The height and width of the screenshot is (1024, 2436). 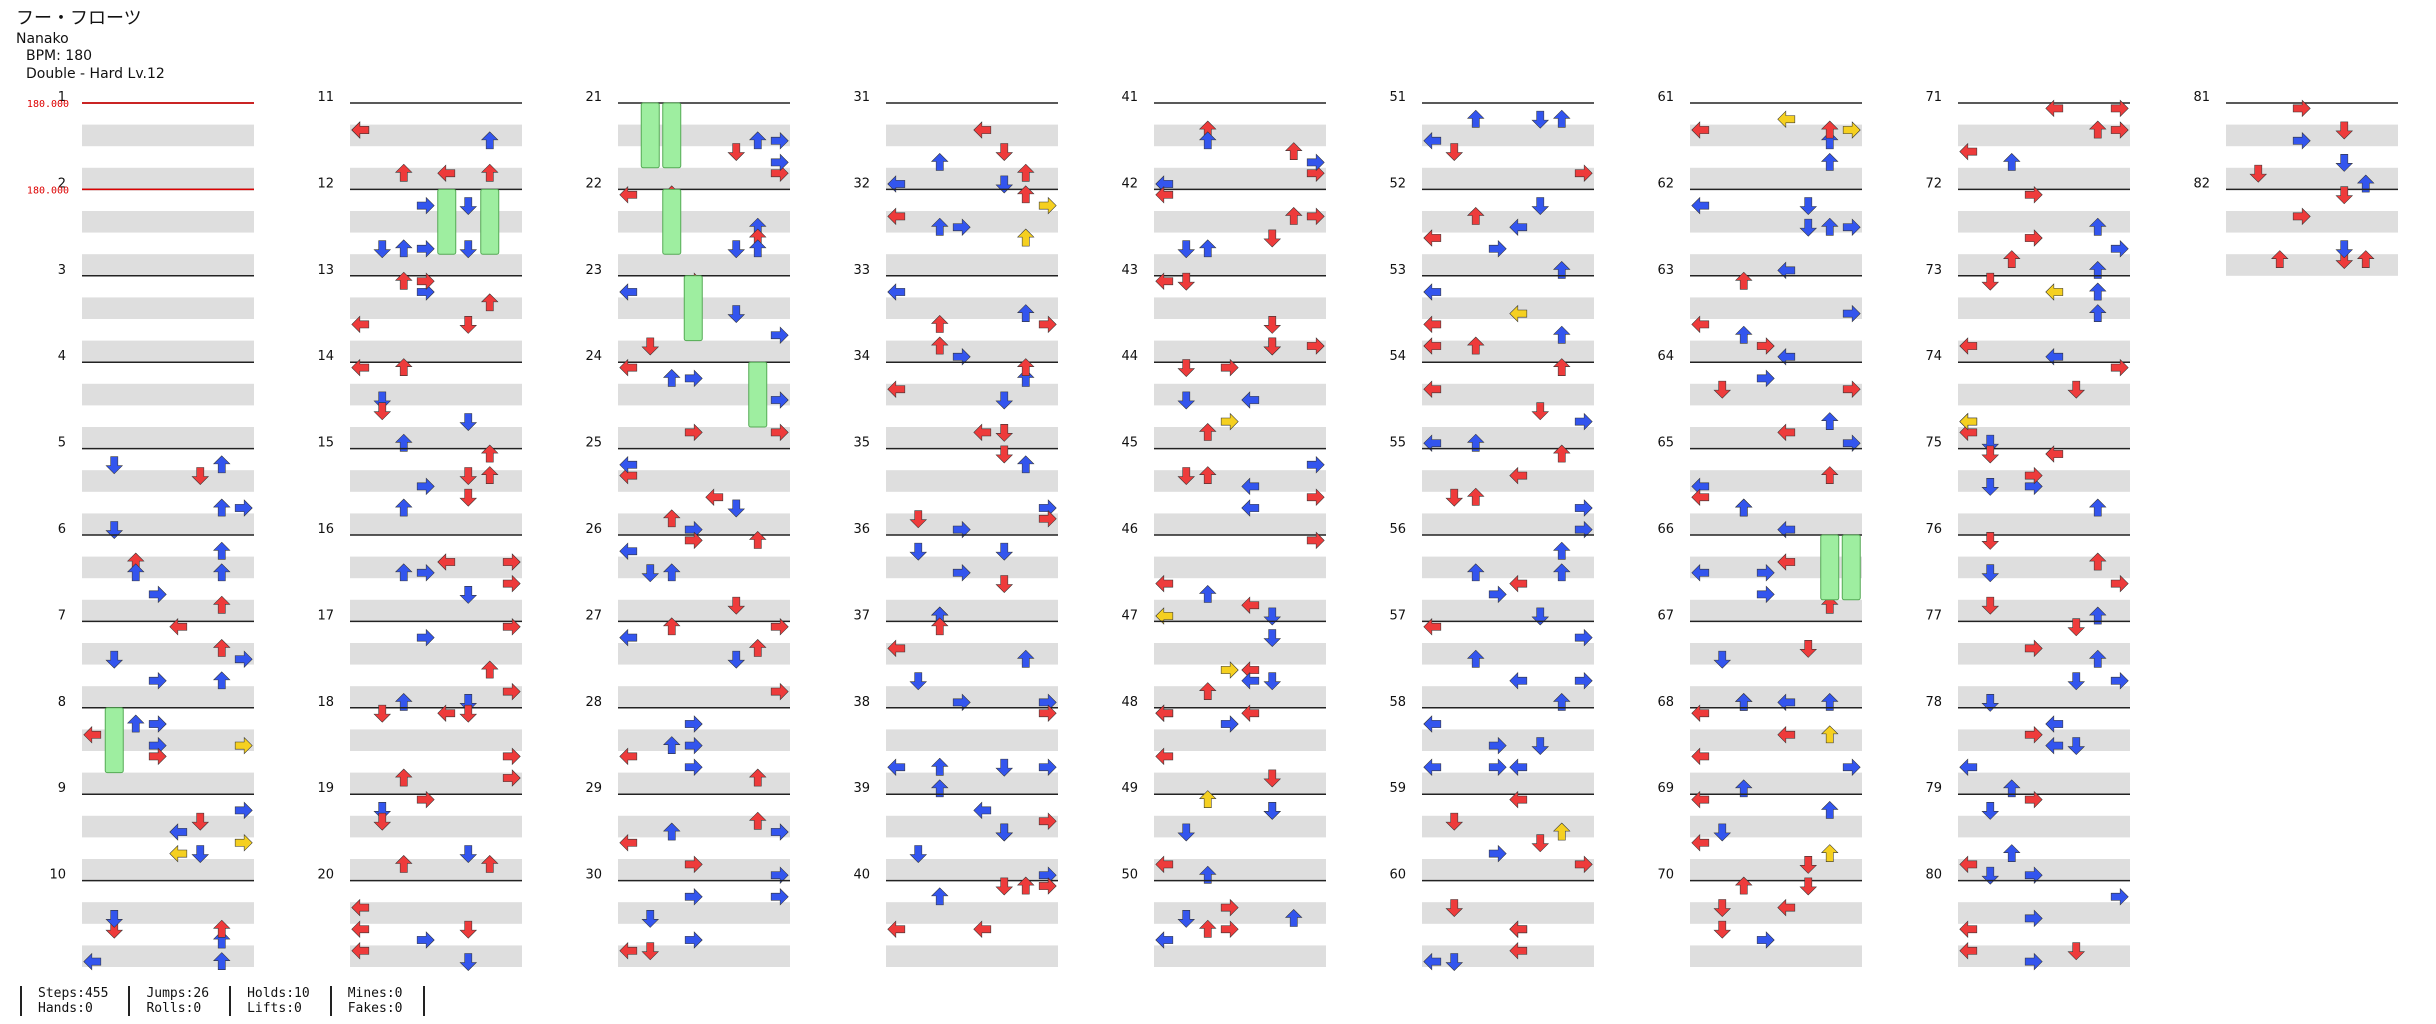 What do you see at coordinates (955, 573) in the screenshot?
I see `measure: 36` at bounding box center [955, 573].